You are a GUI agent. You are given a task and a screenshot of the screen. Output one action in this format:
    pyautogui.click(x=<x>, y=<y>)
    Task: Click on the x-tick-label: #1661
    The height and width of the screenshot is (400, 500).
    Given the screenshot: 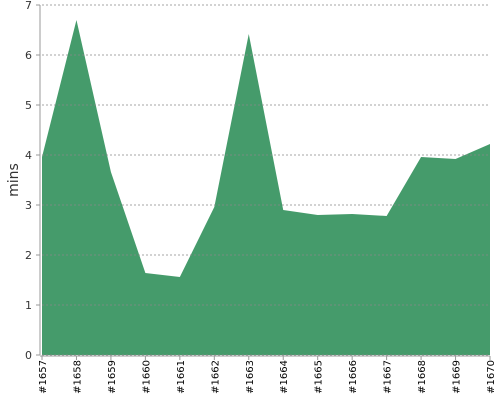 What is the action you would take?
    pyautogui.click(x=181, y=377)
    